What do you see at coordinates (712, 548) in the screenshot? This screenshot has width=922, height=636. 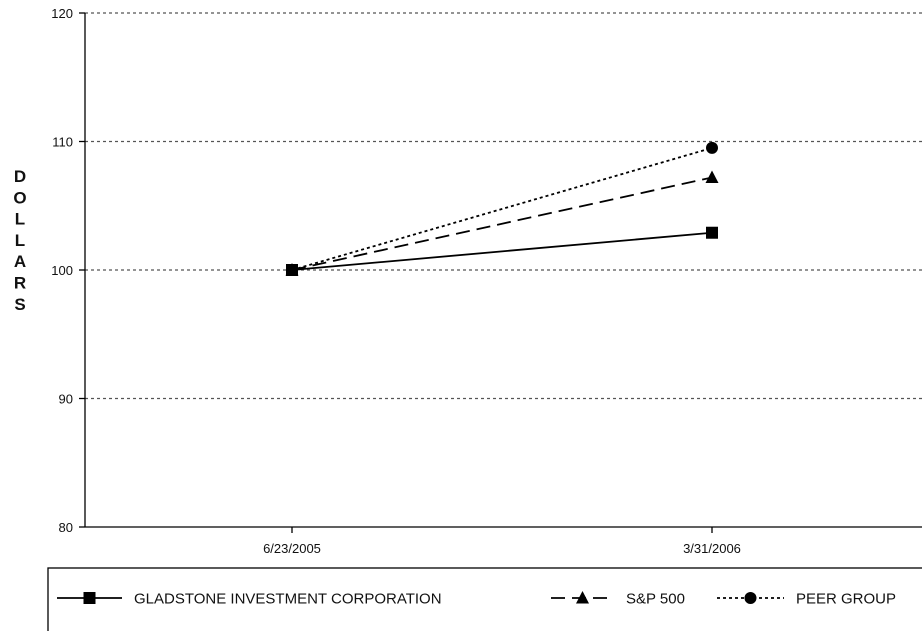 I see `x-tick-label-1: 3/31/2006` at bounding box center [712, 548].